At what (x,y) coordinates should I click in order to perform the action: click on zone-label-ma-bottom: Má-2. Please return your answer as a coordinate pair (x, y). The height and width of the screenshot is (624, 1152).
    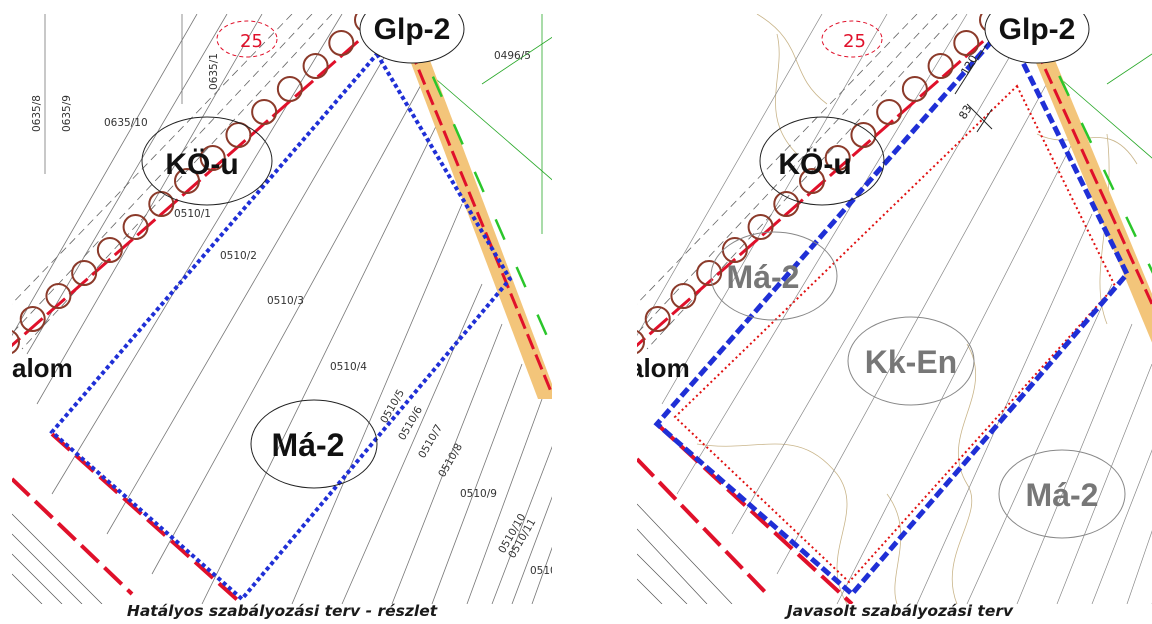
    Looking at the image, I should click on (1062, 495).